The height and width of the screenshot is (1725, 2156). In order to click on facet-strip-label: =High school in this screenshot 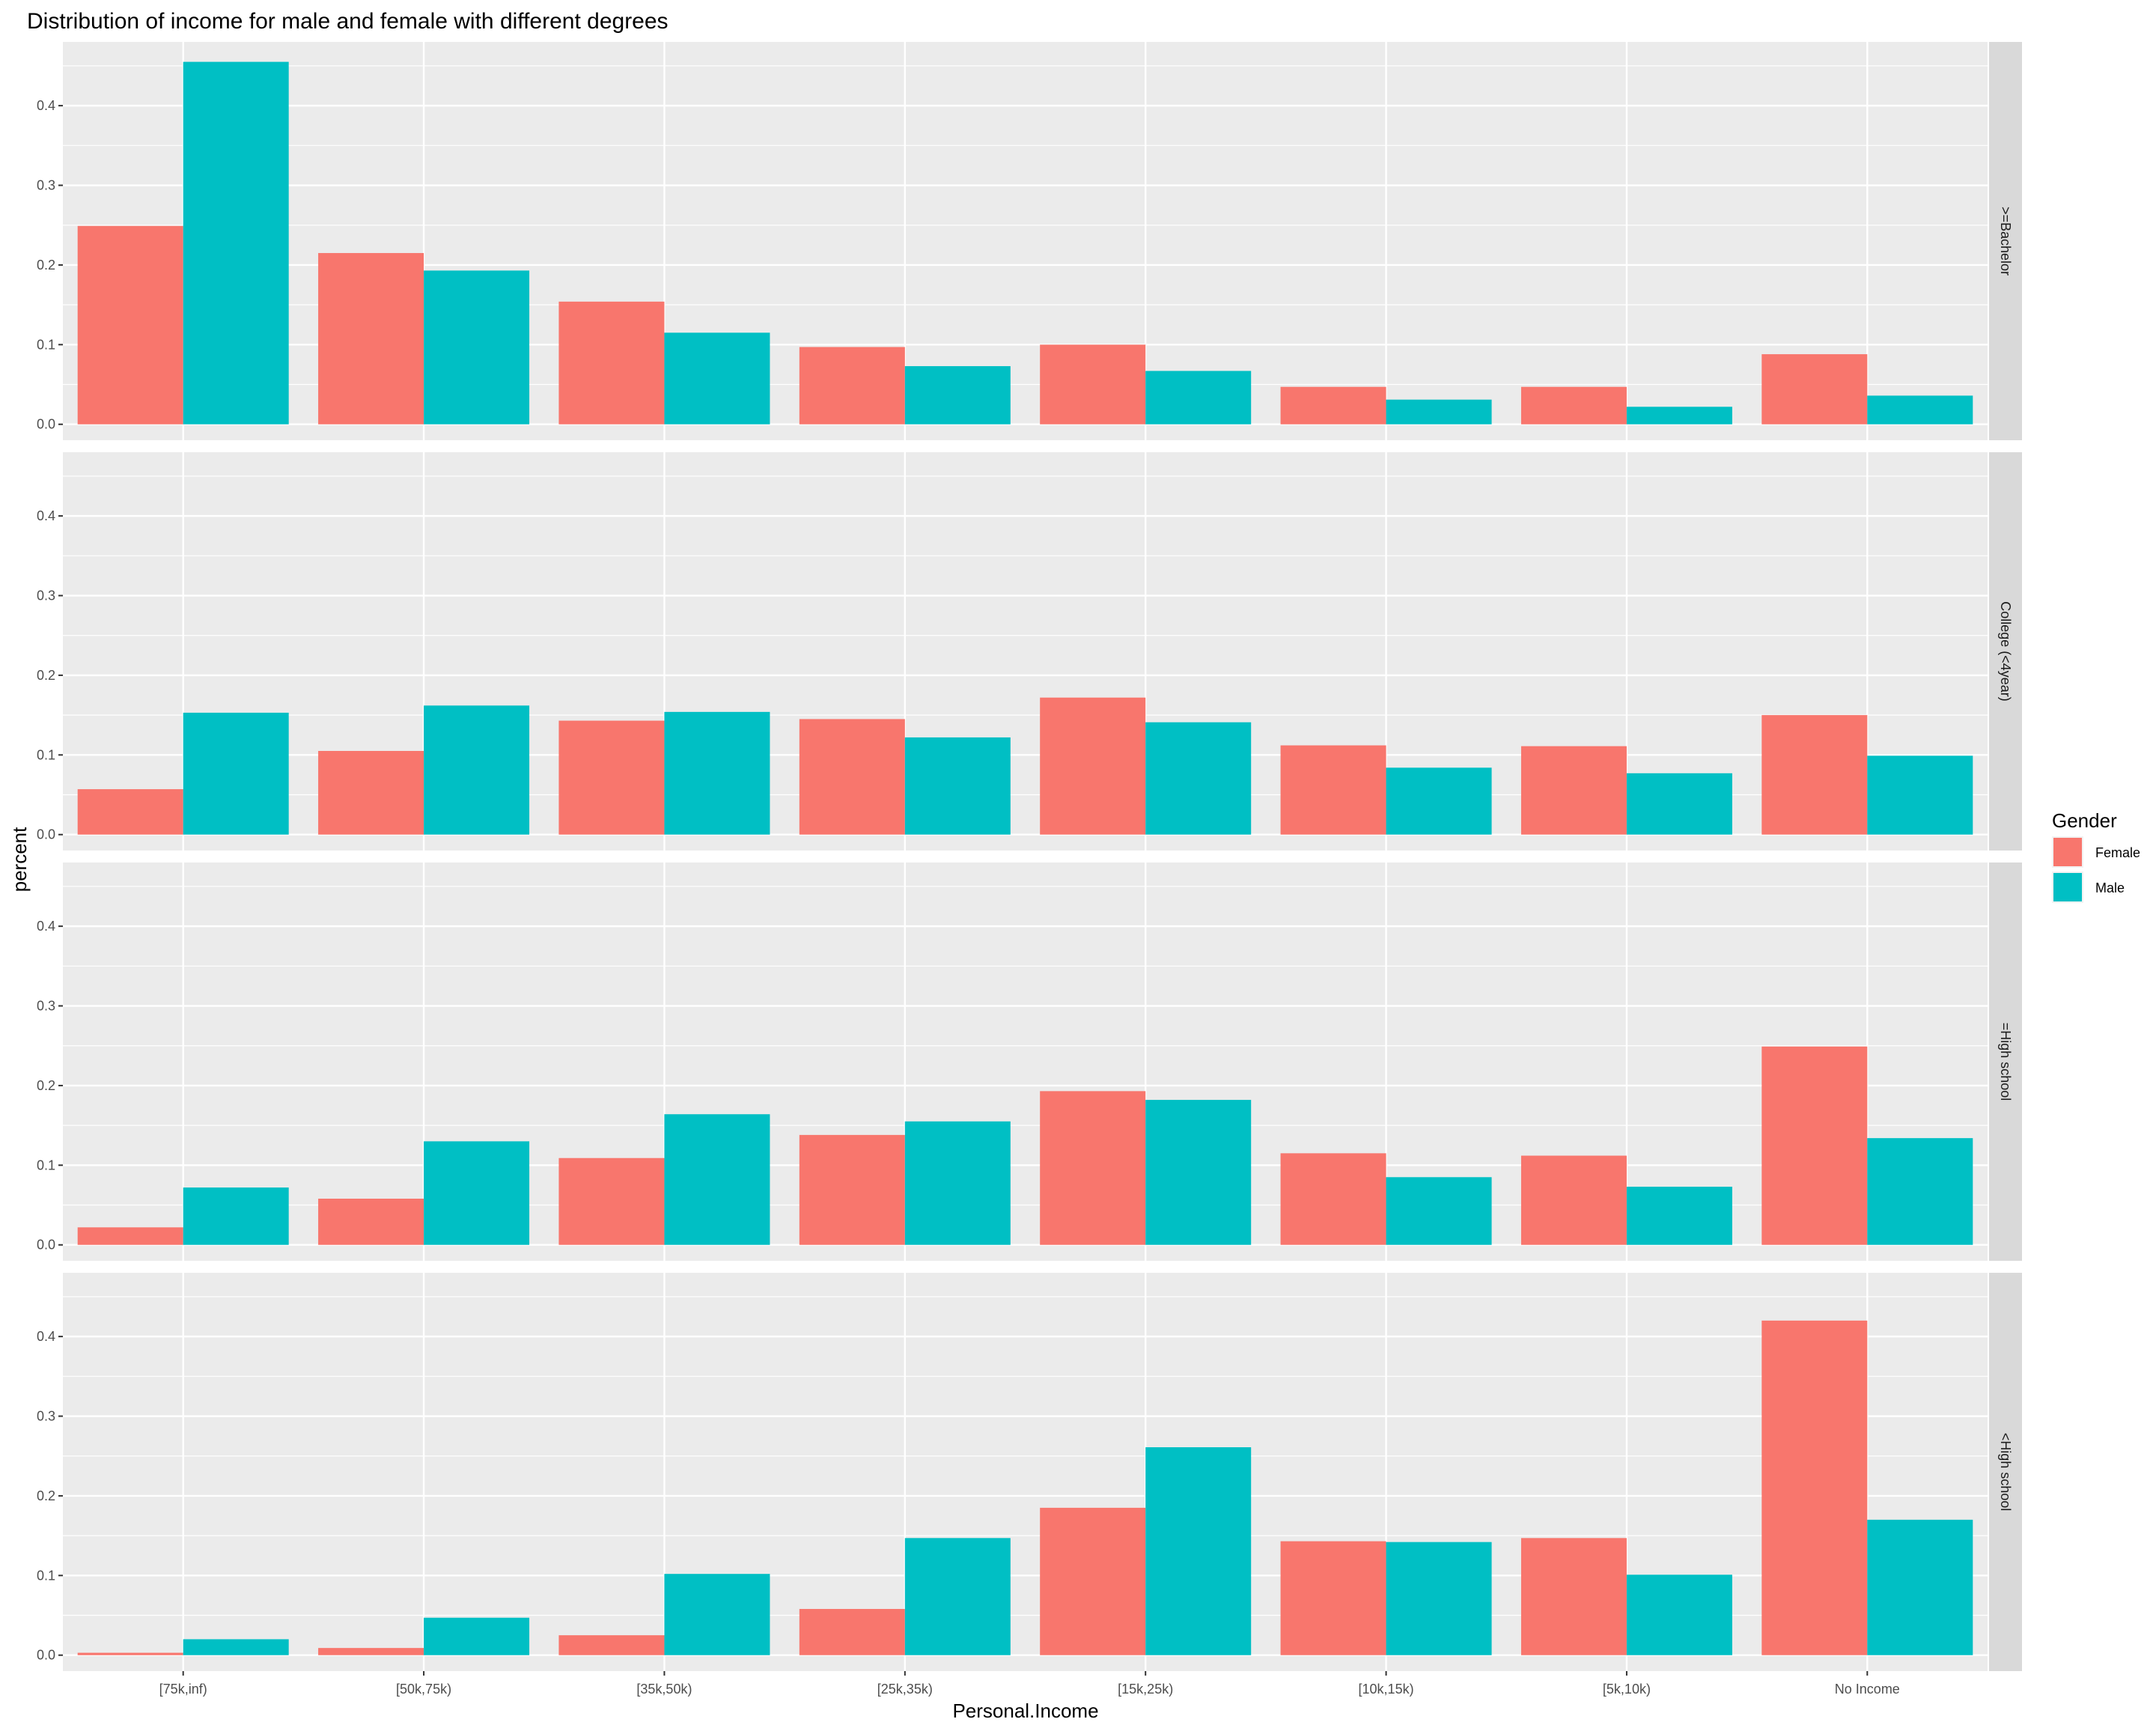, I will do `click(2005, 1062)`.